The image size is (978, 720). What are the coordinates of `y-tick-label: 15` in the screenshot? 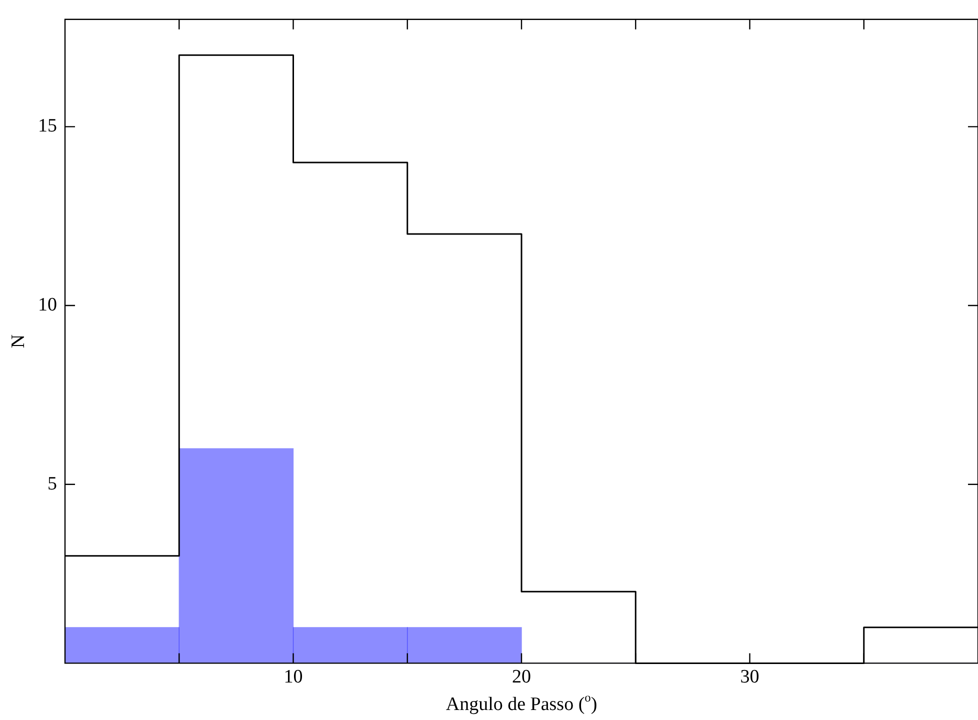 It's located at (47, 126).